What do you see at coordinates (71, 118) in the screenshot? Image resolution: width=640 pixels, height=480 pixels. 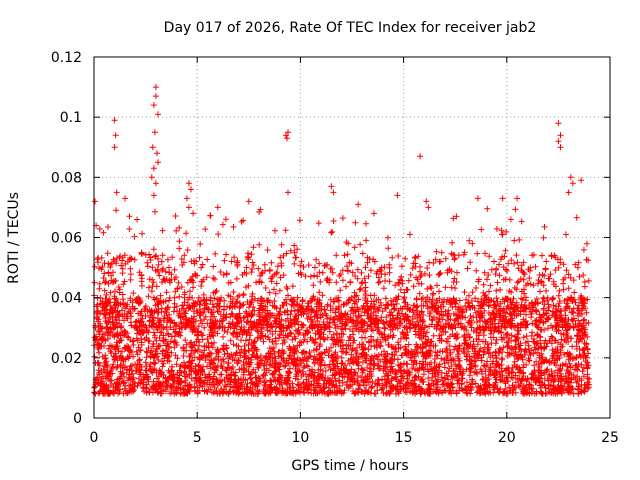 I see `y-tick-label: 0.1` at bounding box center [71, 118].